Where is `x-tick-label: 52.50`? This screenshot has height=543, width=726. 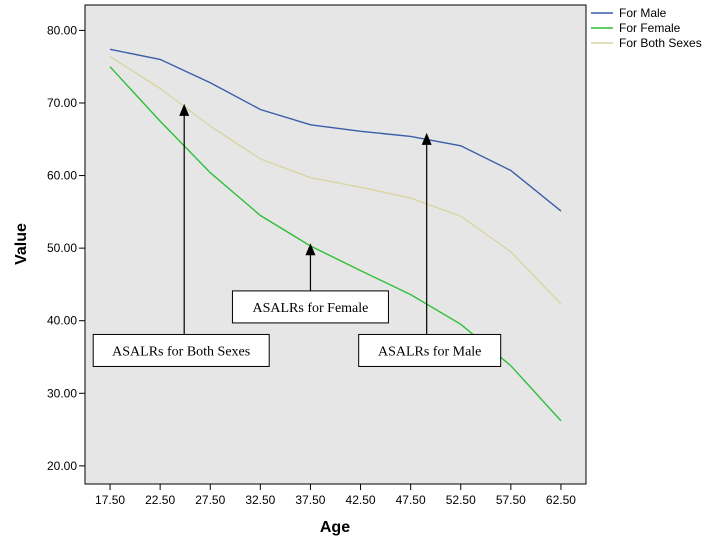
x-tick-label: 52.50 is located at coordinates (461, 500).